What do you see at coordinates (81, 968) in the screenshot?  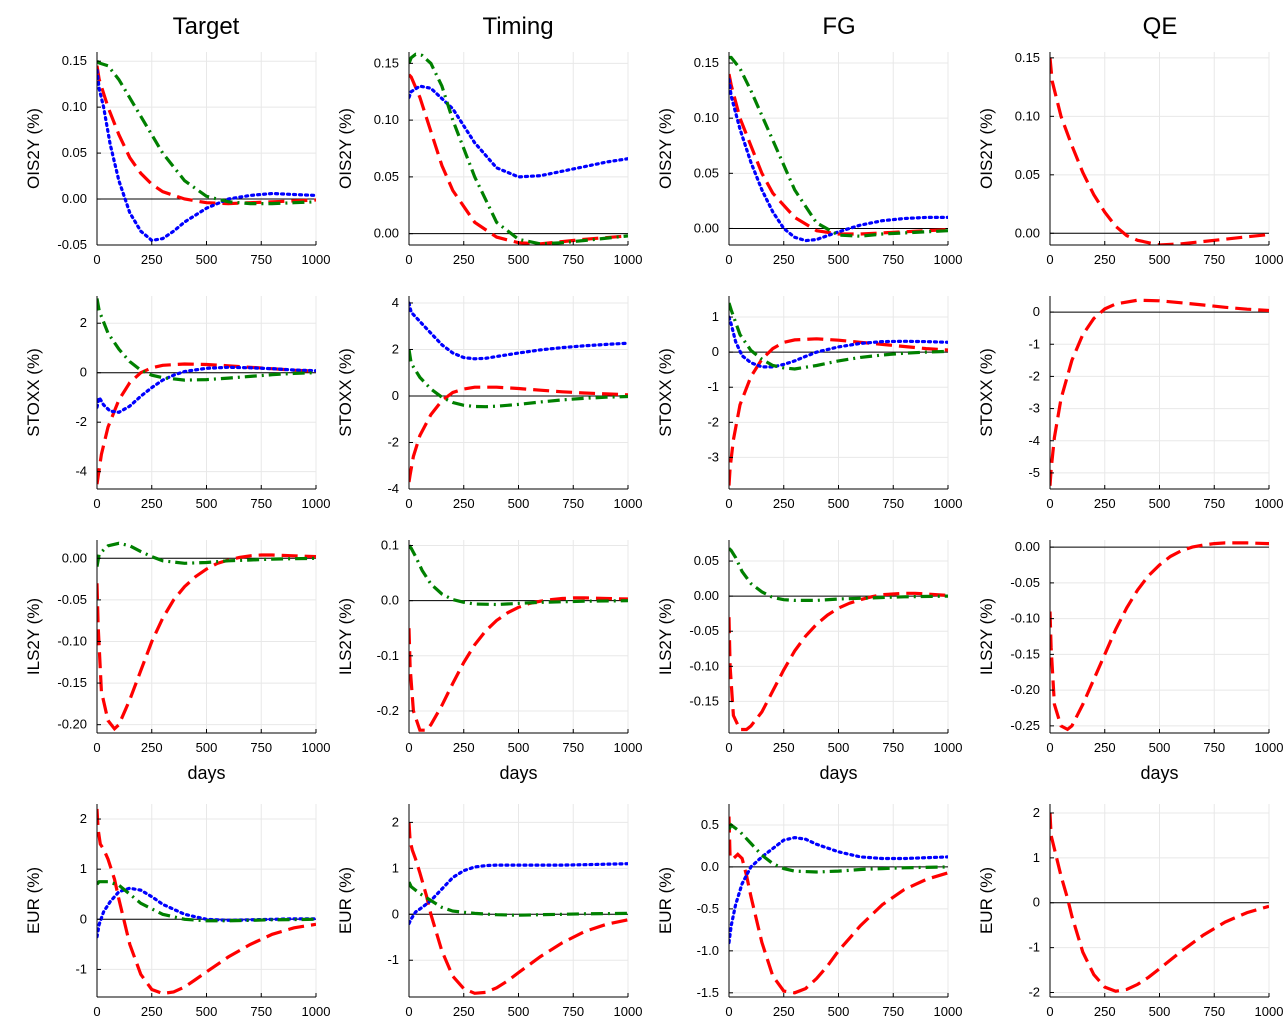 I see `y-tick-label: -1` at bounding box center [81, 968].